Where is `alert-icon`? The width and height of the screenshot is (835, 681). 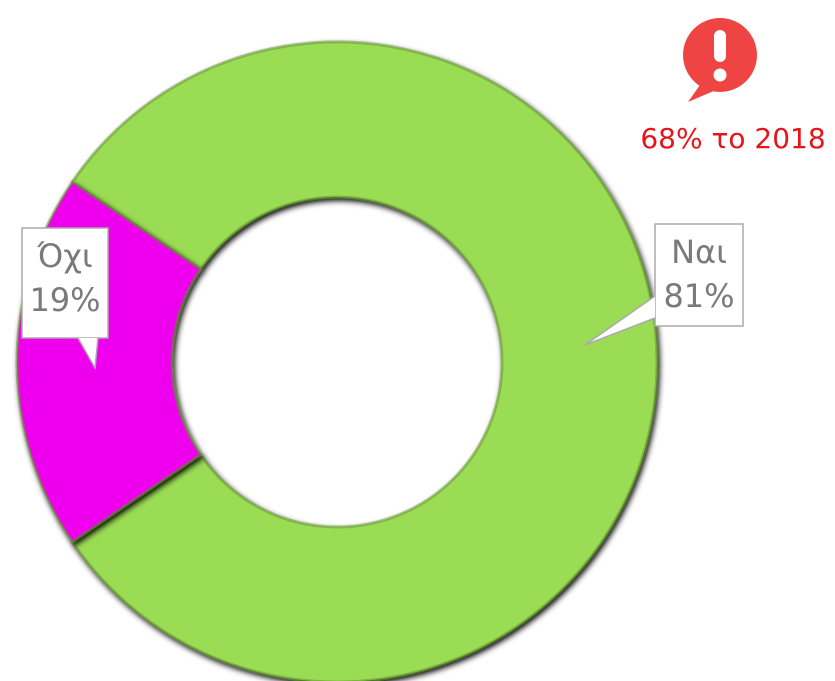
alert-icon is located at coordinates (720, 60).